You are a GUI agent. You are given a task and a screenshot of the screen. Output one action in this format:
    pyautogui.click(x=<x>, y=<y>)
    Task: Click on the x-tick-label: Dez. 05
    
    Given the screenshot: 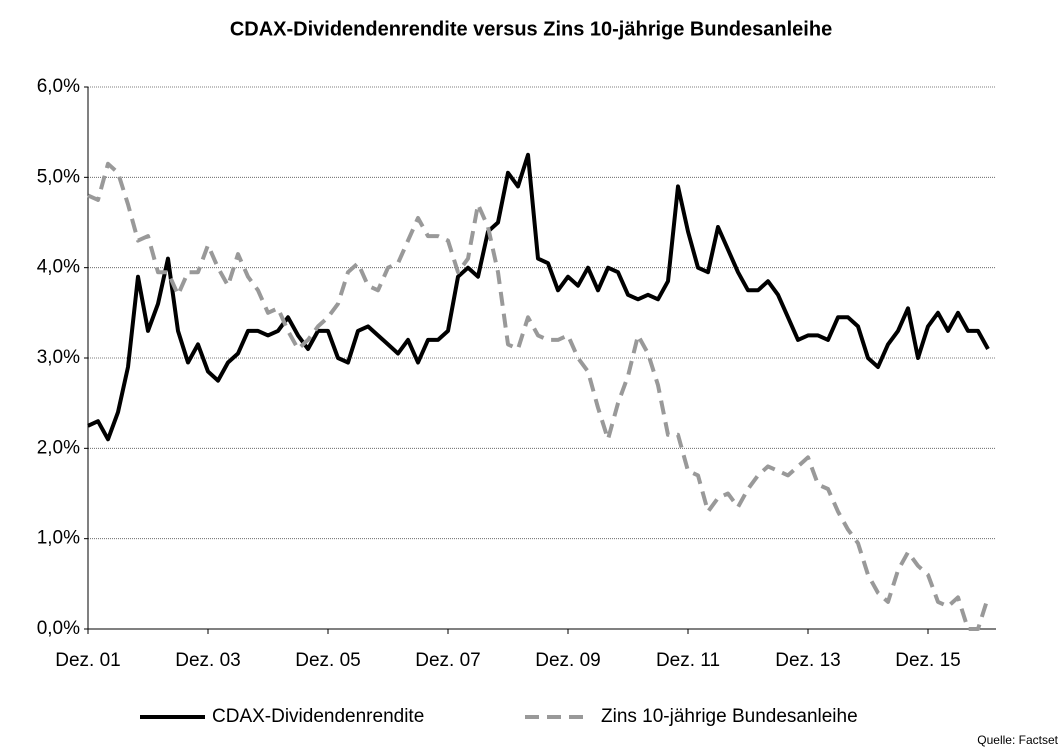 What is the action you would take?
    pyautogui.click(x=327, y=660)
    